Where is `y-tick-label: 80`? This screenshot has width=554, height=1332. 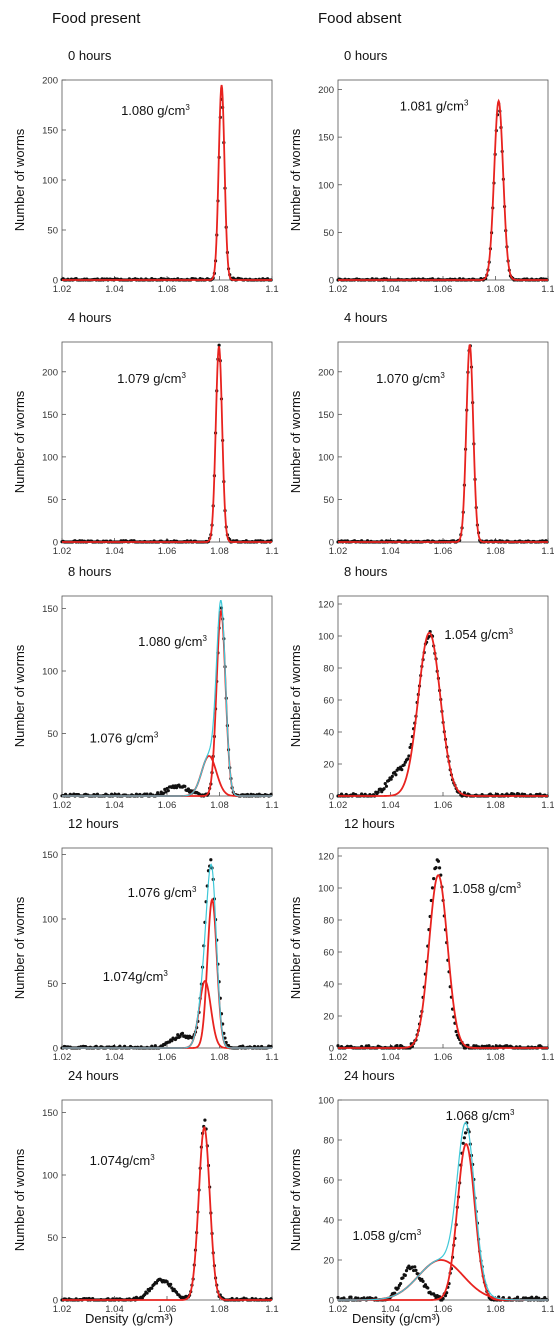 y-tick-label: 80 is located at coordinates (328, 921).